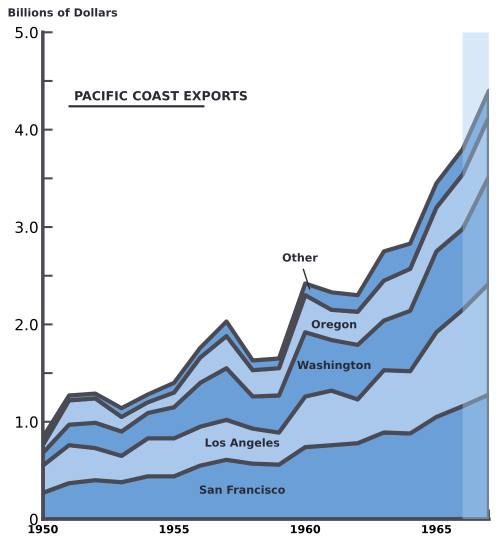 This screenshot has width=504, height=538. Describe the element at coordinates (43, 529) in the screenshot. I see `x-tick-label: 1950` at that location.